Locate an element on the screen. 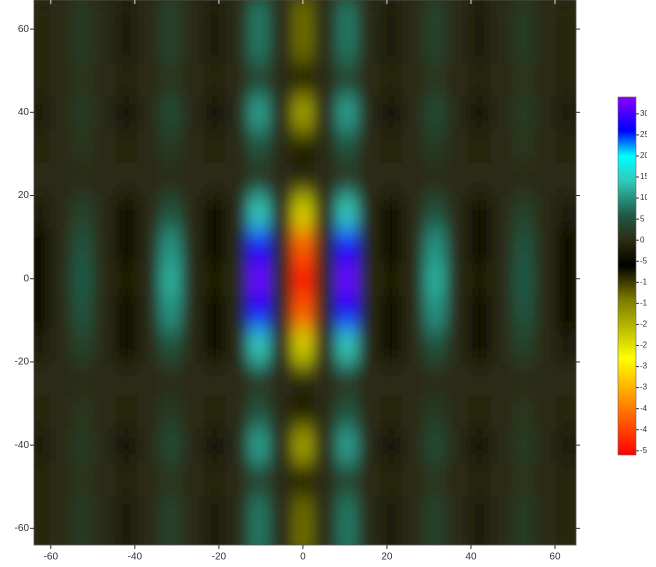  colorbar-tick-label: -10 is located at coordinates (646, 281).